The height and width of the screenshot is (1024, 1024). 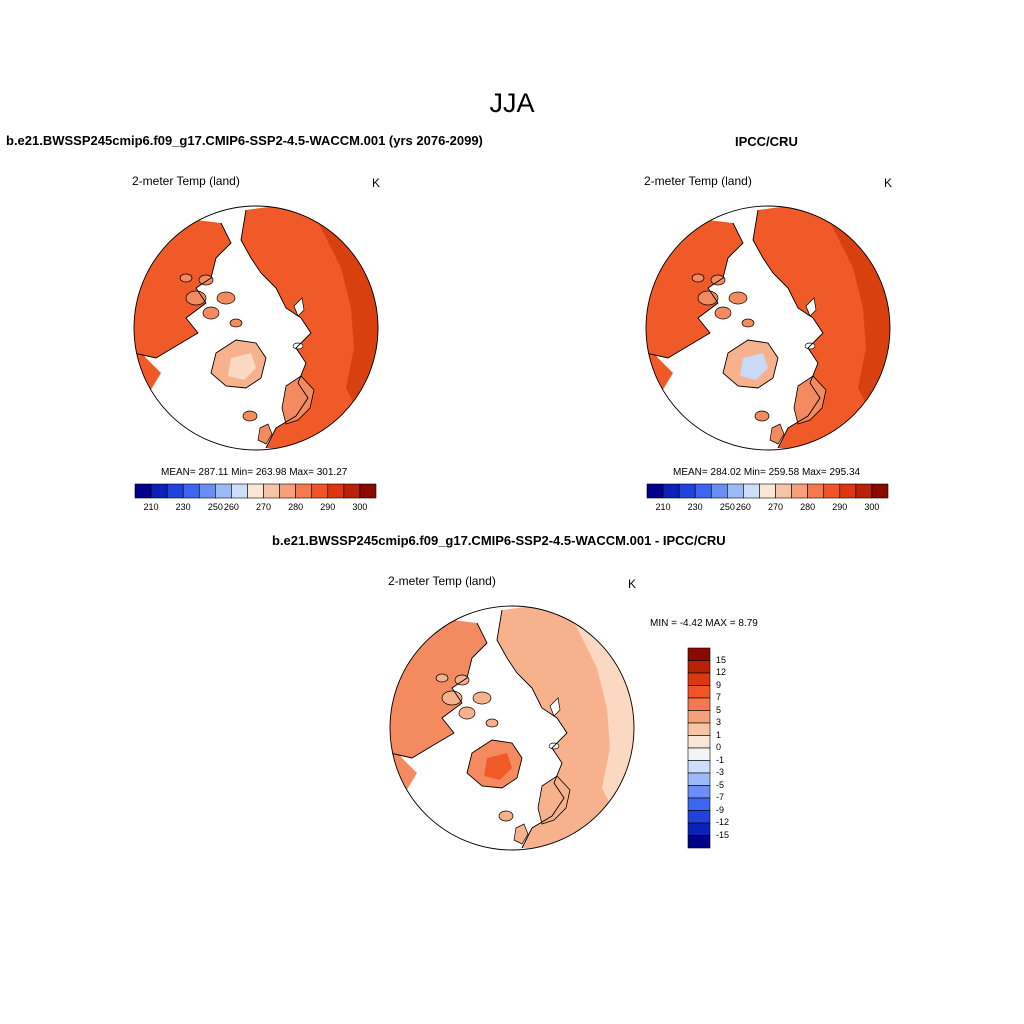 I want to click on panel-2-polar-map, so click(x=768, y=328).